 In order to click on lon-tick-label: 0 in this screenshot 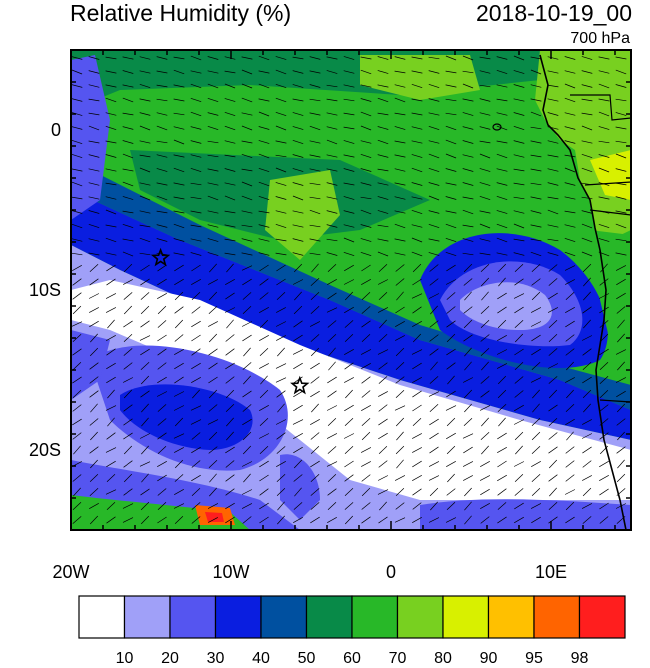, I will do `click(390, 572)`.